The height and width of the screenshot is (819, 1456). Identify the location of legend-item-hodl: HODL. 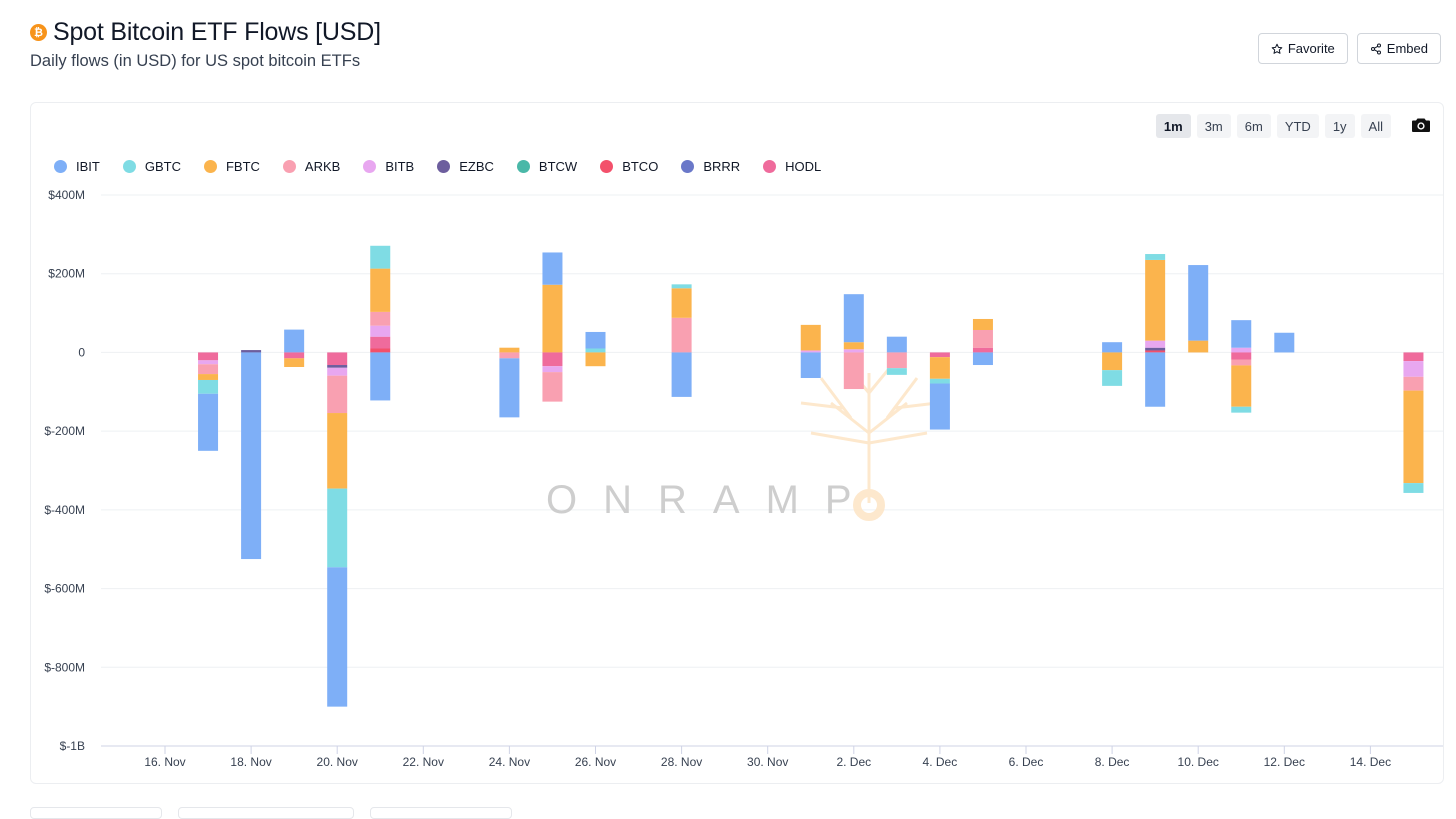
(792, 166).